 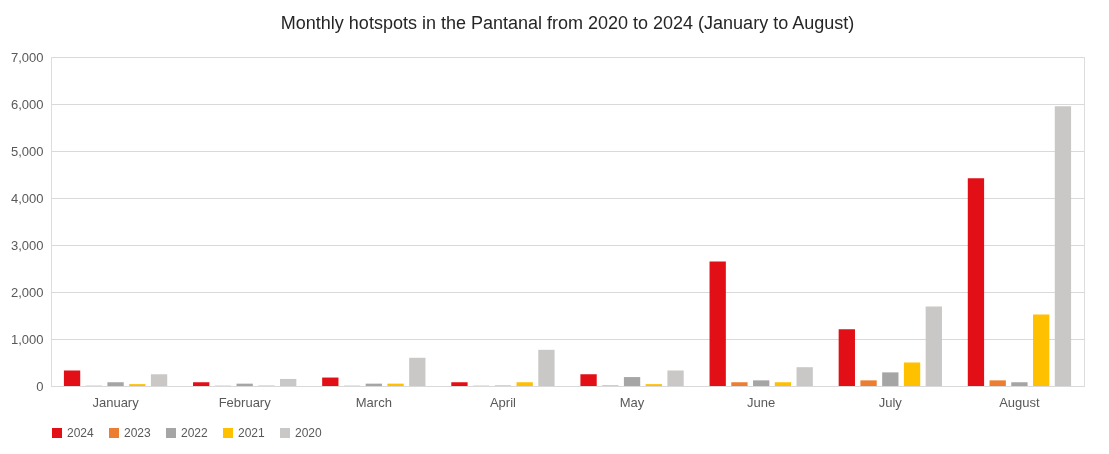 What do you see at coordinates (761, 402) in the screenshot?
I see `x-tick-label: June` at bounding box center [761, 402].